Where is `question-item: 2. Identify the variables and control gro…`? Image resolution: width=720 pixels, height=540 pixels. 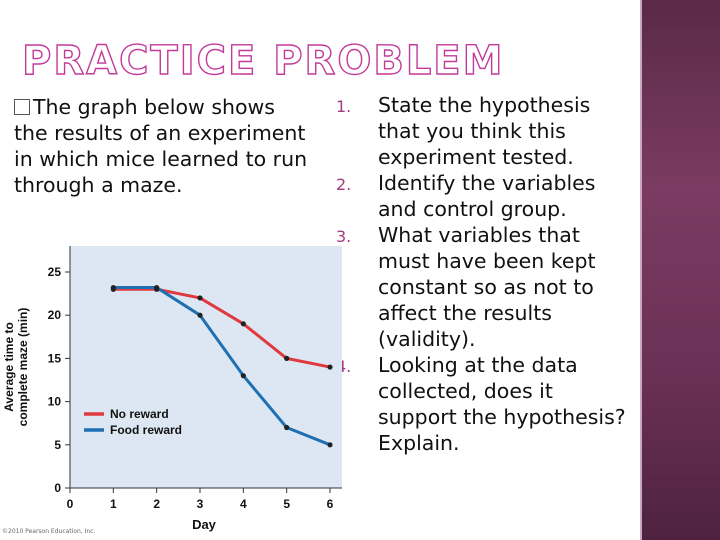 question-item: 2. Identify the variables and control gro… is located at coordinates (486, 196).